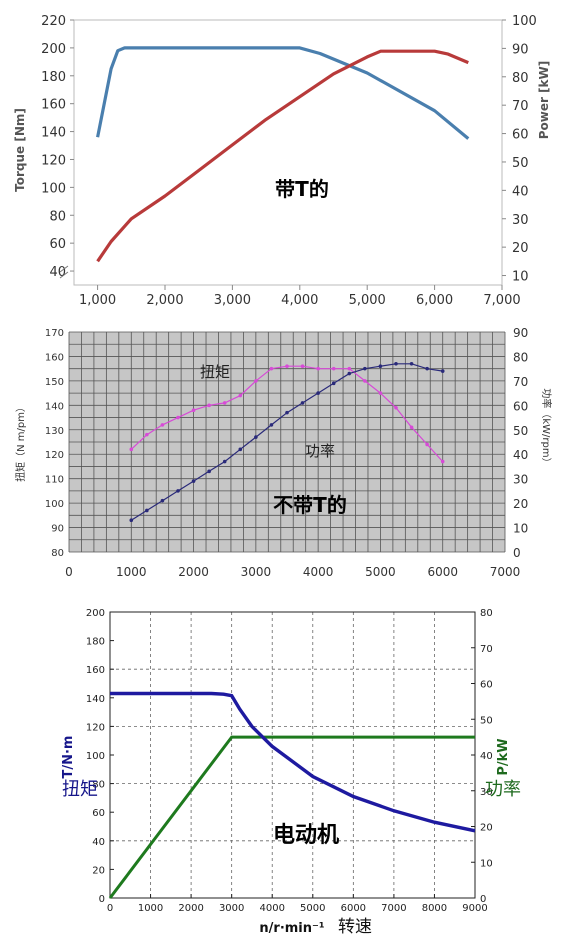 This screenshot has width=570, height=951. I want to click on chart-2-y-ticks: 80 90 100 110 120 130 140 150 160 170, so click(54, 443).